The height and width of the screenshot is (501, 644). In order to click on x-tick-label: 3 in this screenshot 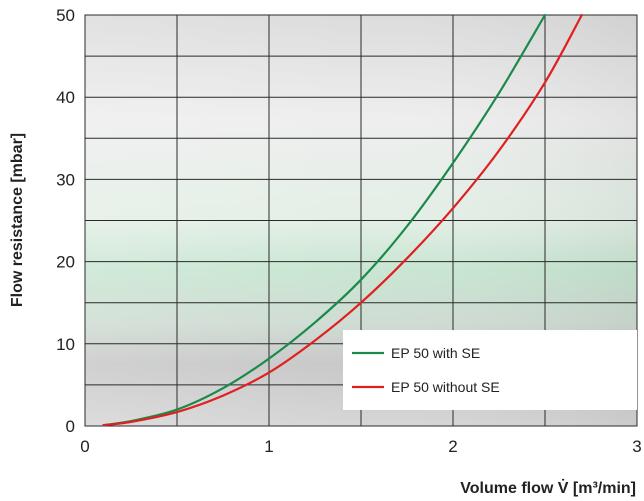, I will do `click(636, 446)`.